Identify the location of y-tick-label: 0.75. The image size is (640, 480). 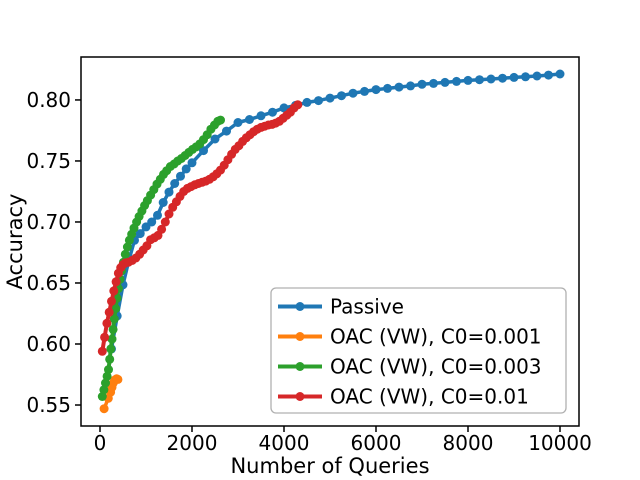
(48, 161).